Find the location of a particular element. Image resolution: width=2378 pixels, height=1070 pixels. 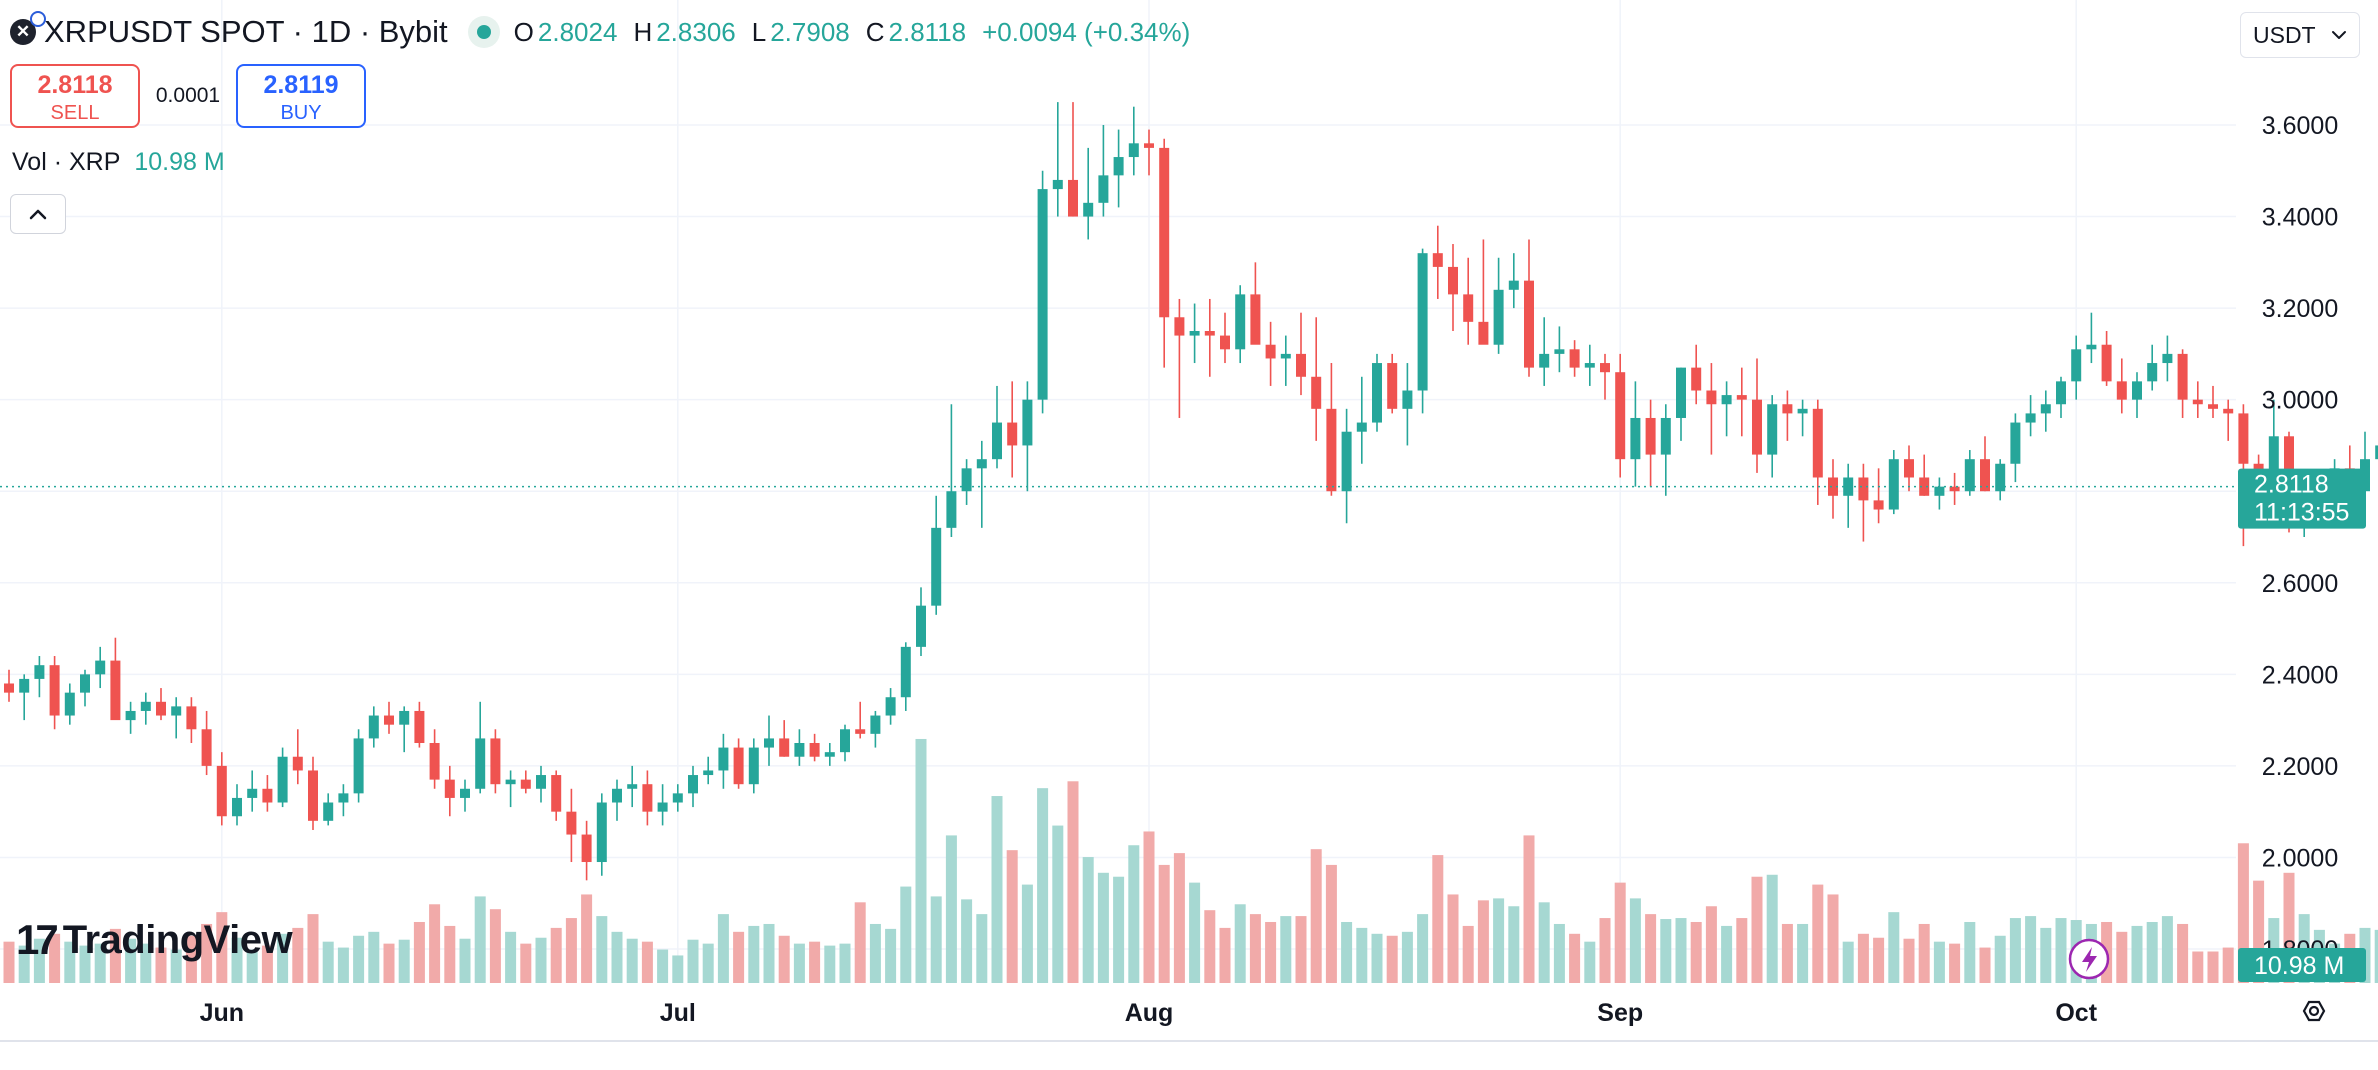

close-label: C is located at coordinates (875, 31).